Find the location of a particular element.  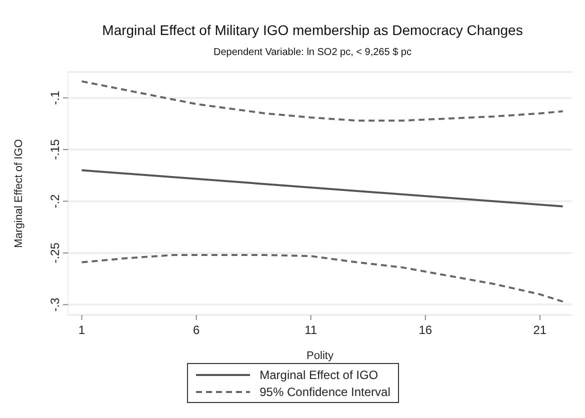

y-tick-label: -.15 is located at coordinates (55, 149).